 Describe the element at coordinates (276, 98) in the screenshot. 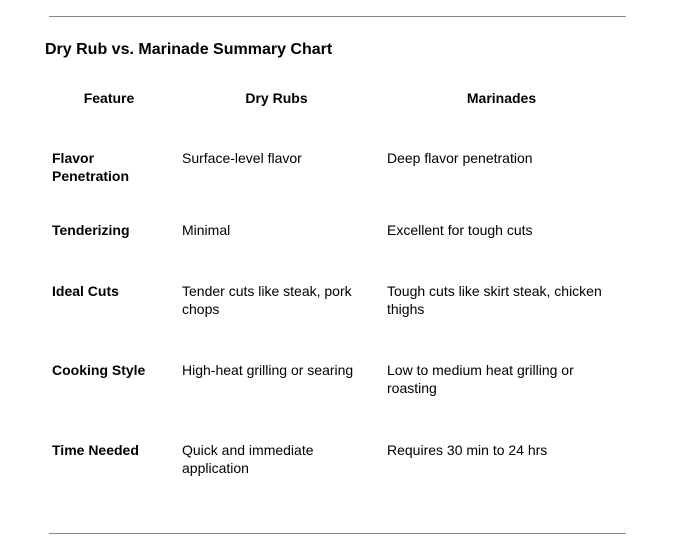

I see `header-dry-rubs: Dry Rubs` at that location.